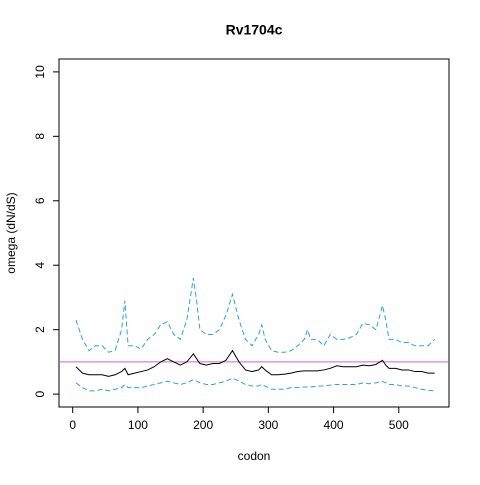 The height and width of the screenshot is (485, 480). What do you see at coordinates (72, 425) in the screenshot?
I see `x-tick-label: 0` at bounding box center [72, 425].